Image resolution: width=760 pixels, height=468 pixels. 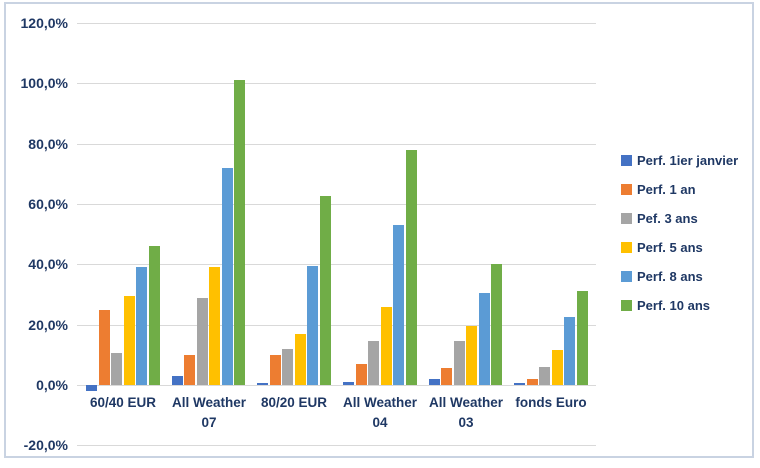 I want to click on legend-item-pef-3-ans: Pef. 3 ans, so click(x=679, y=218).